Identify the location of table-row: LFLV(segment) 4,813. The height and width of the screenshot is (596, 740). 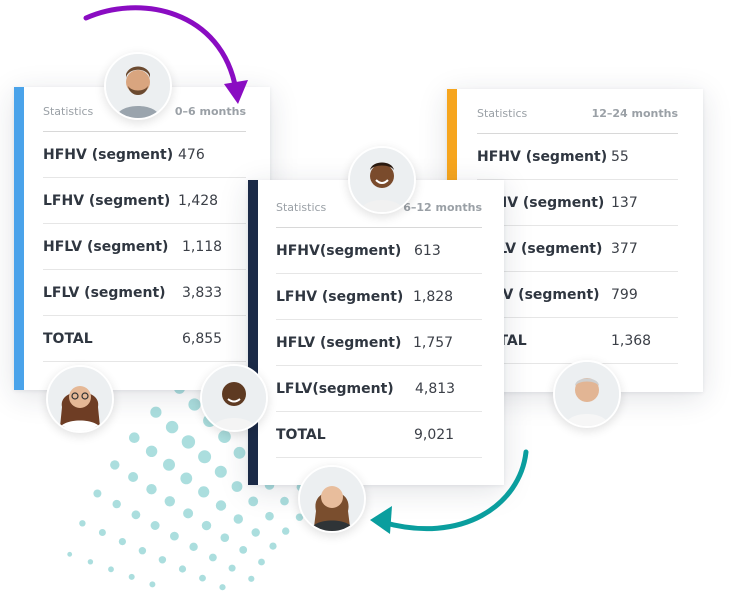
(379, 389).